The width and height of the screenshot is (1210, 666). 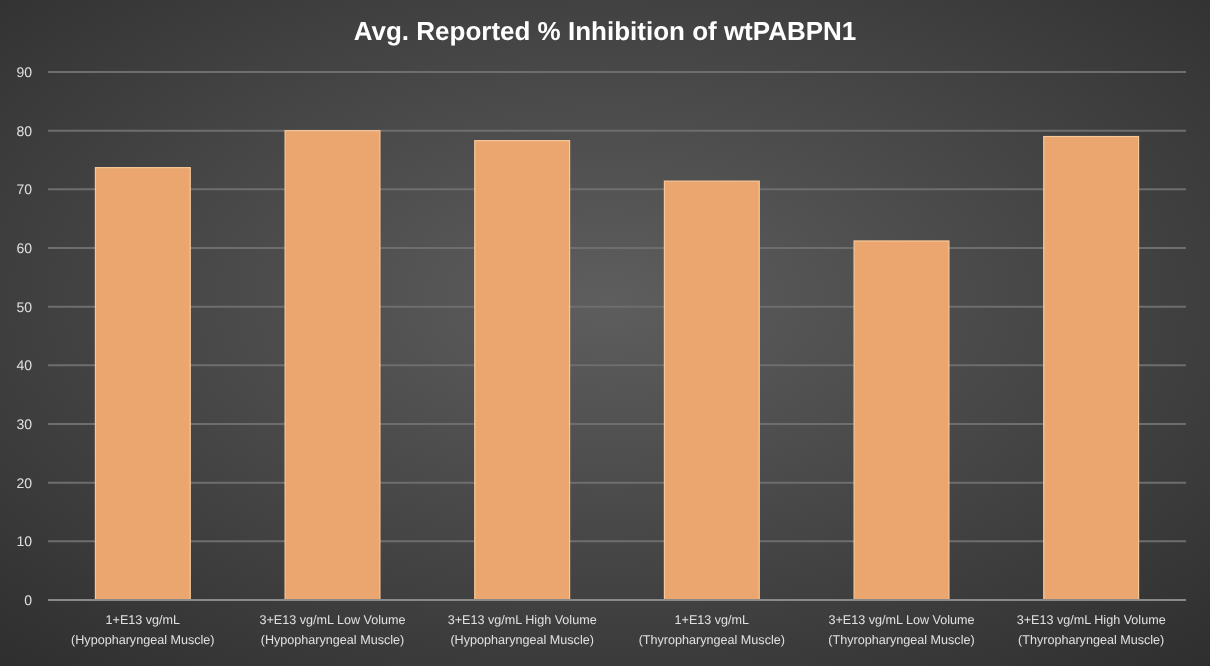 What do you see at coordinates (605, 31) in the screenshot?
I see `chart-title: Avg. Reported % Inhibition of wtPABPN1` at bounding box center [605, 31].